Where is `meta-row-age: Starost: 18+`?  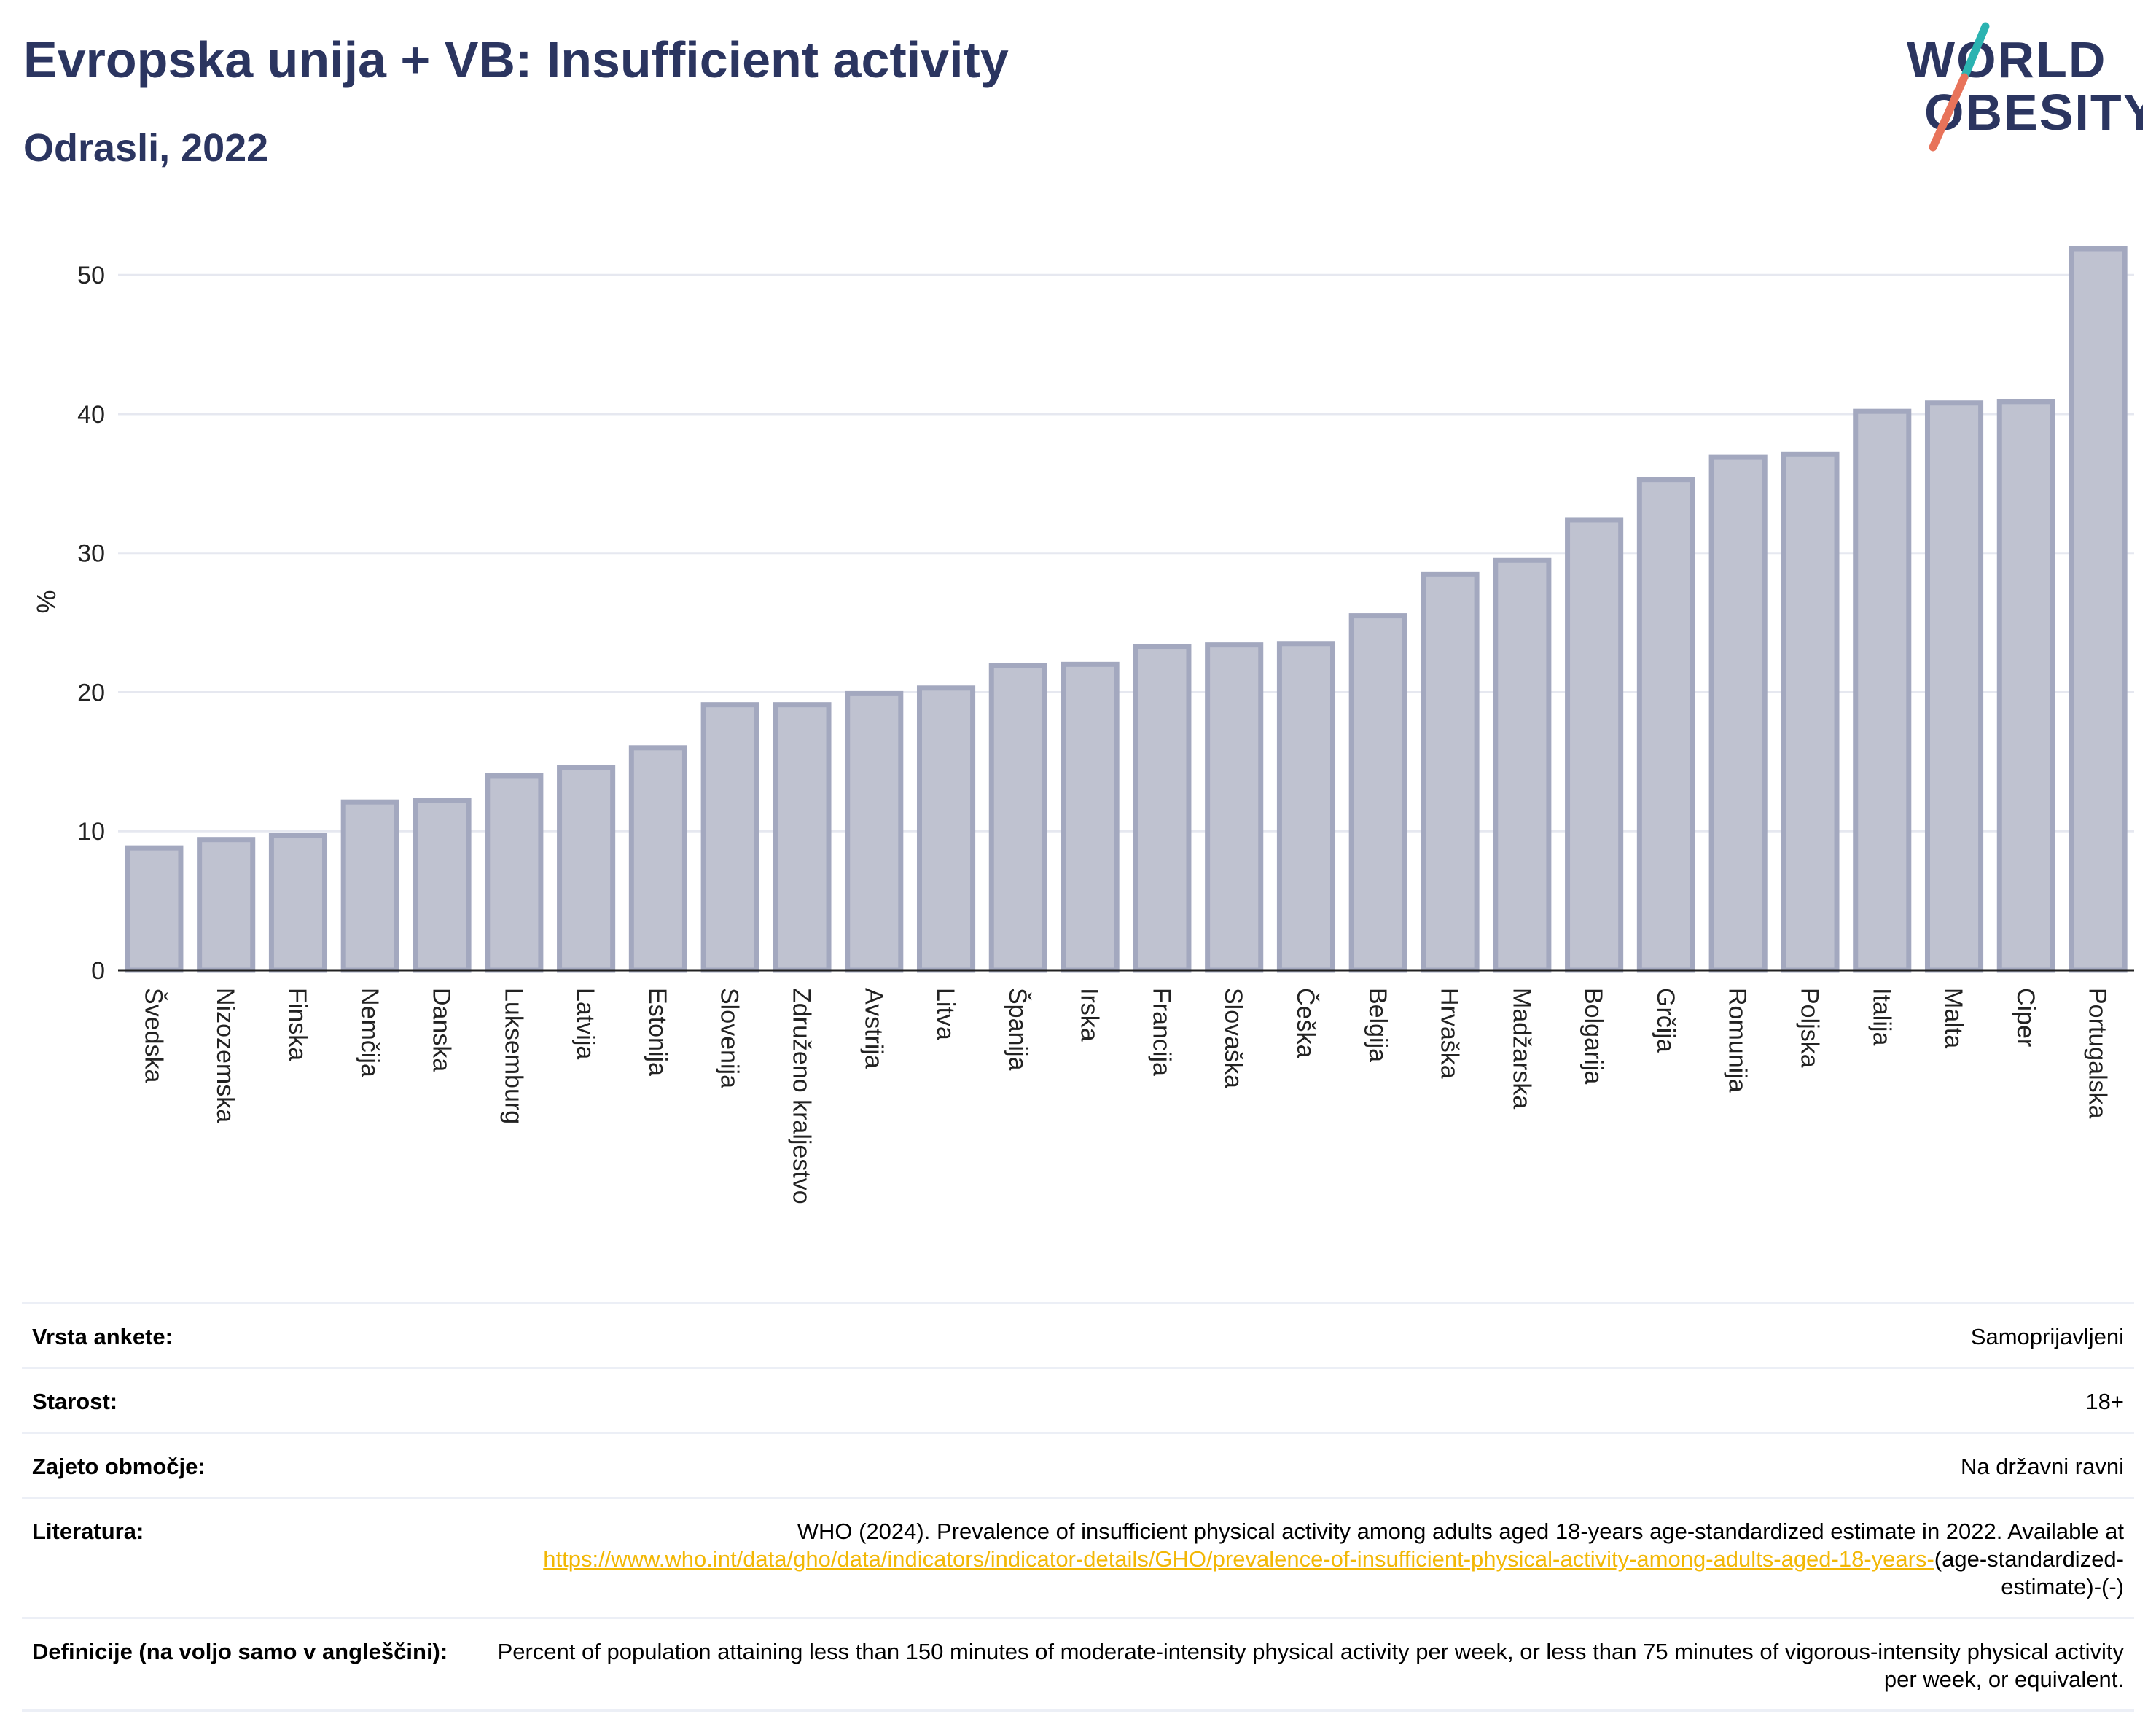
meta-row-age: Starost: 18+ is located at coordinates (1078, 1399).